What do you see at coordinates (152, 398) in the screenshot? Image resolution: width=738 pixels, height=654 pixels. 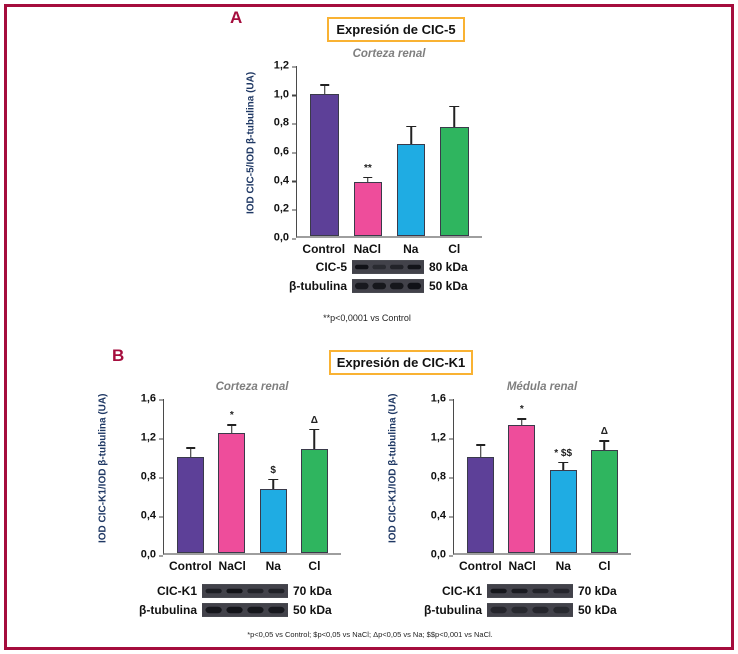 I see `y-axis-tick-label: 1,6` at bounding box center [152, 398].